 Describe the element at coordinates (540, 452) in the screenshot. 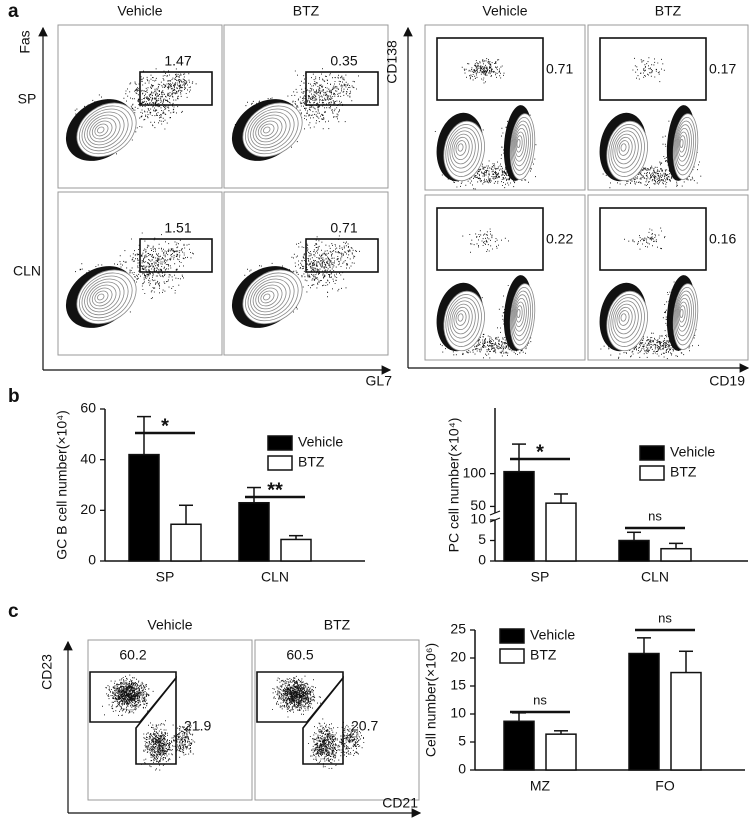

I see `significance-label: *` at that location.